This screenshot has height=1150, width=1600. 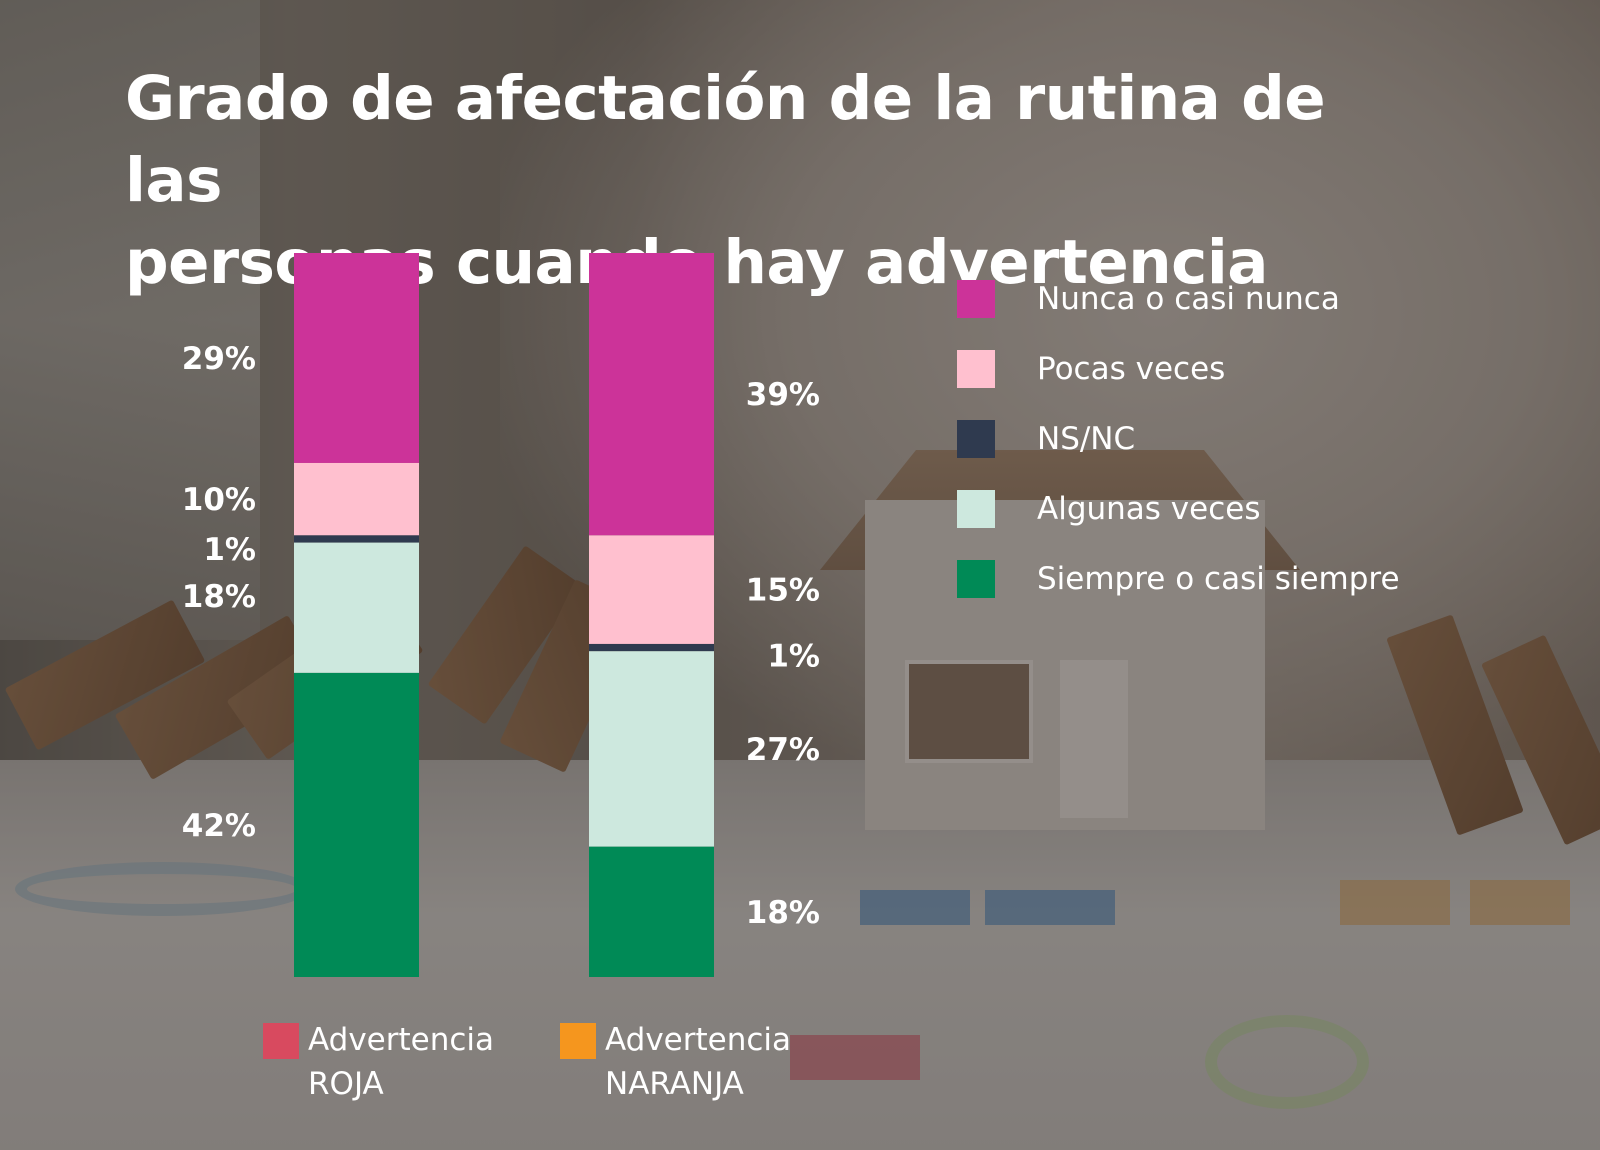 I want to click on bar-legend-naranja-line-2: NARANJA, so click(x=674, y=1084).